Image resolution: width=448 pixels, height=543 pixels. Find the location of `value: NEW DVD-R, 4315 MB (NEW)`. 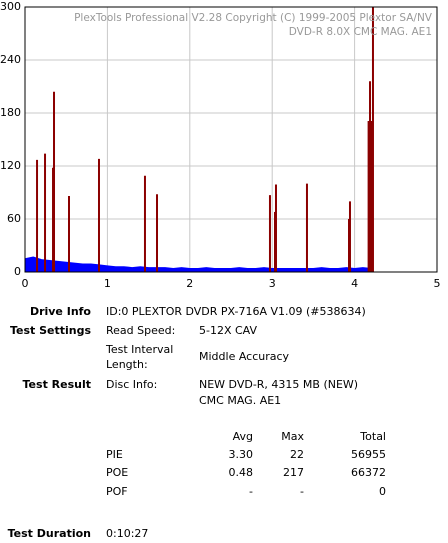

value: NEW DVD-R, 4315 MB (NEW) is located at coordinates (278, 384).